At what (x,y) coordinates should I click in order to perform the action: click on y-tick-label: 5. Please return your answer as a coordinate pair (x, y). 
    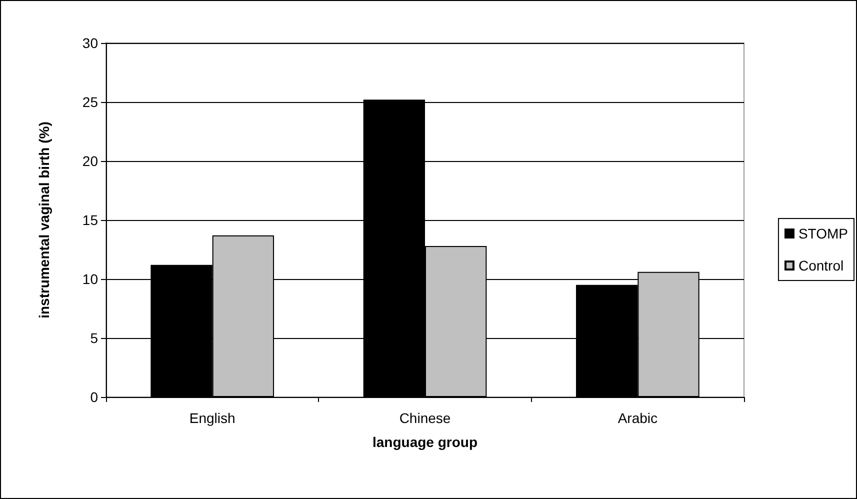
    Looking at the image, I should click on (94, 338).